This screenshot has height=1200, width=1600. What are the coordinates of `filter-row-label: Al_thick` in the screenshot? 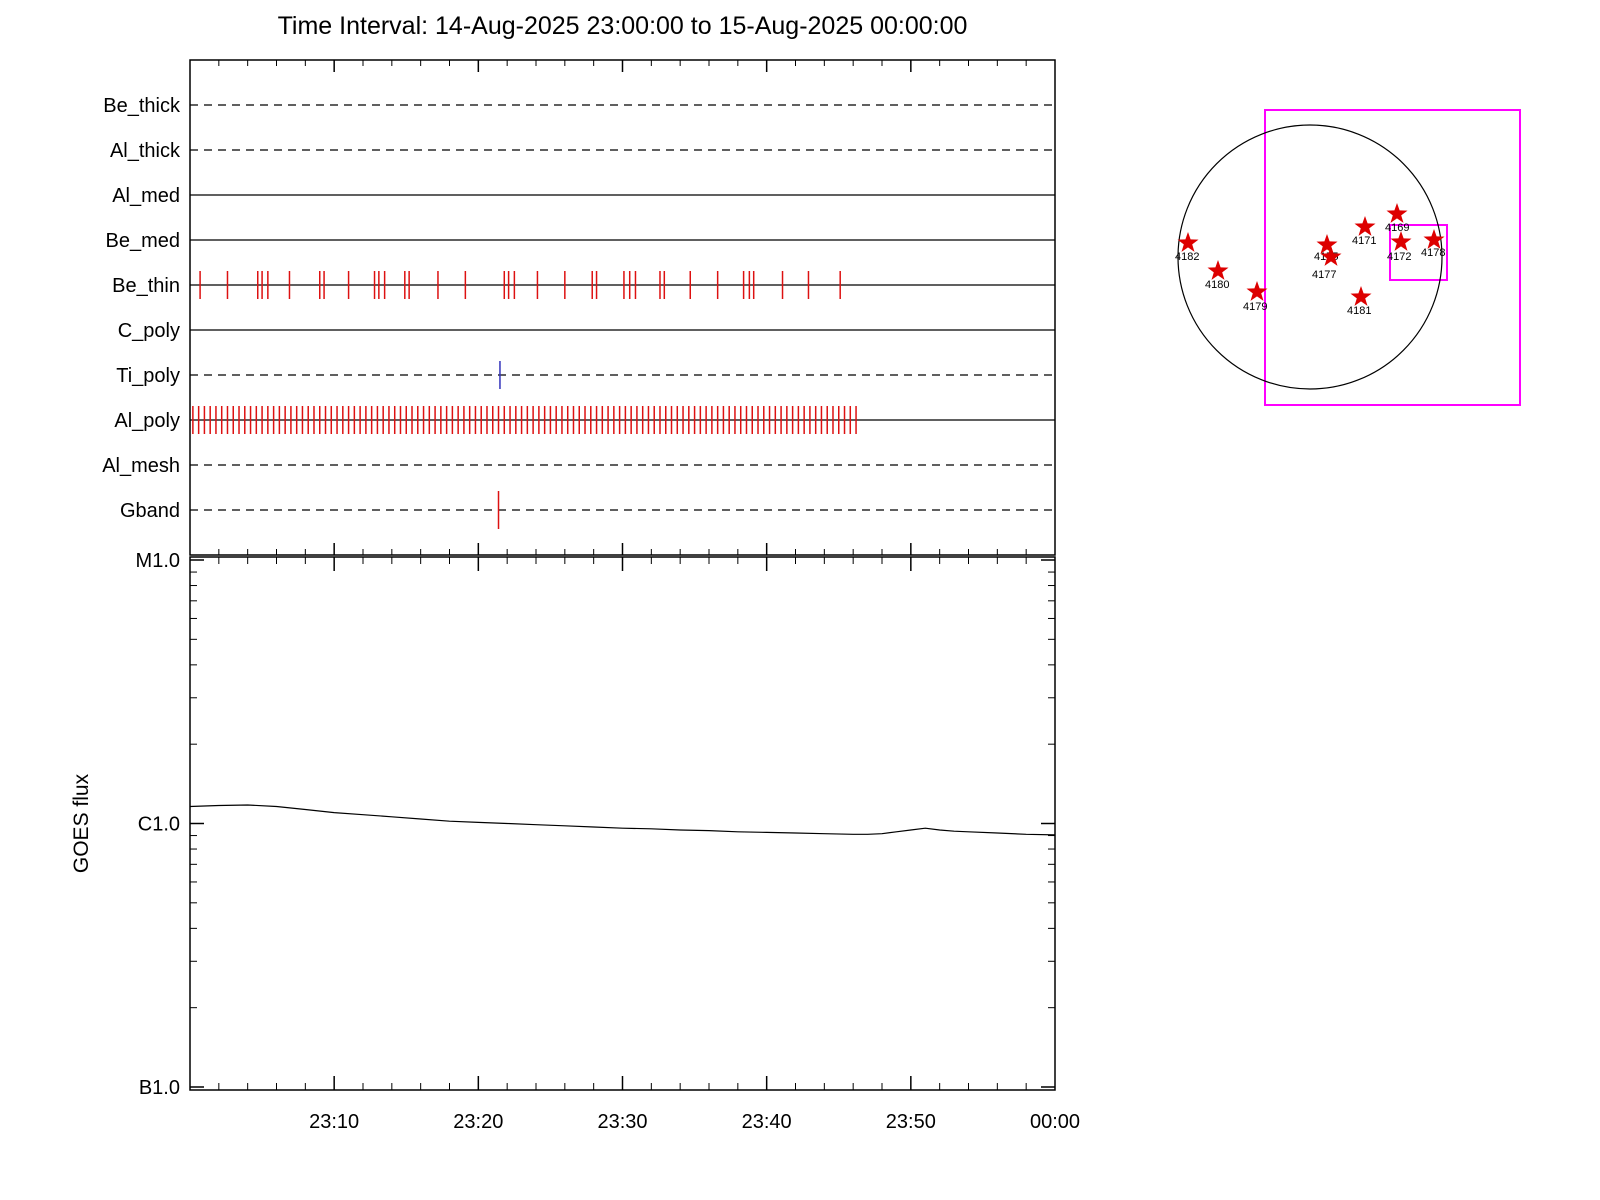 It's located at (145, 151).